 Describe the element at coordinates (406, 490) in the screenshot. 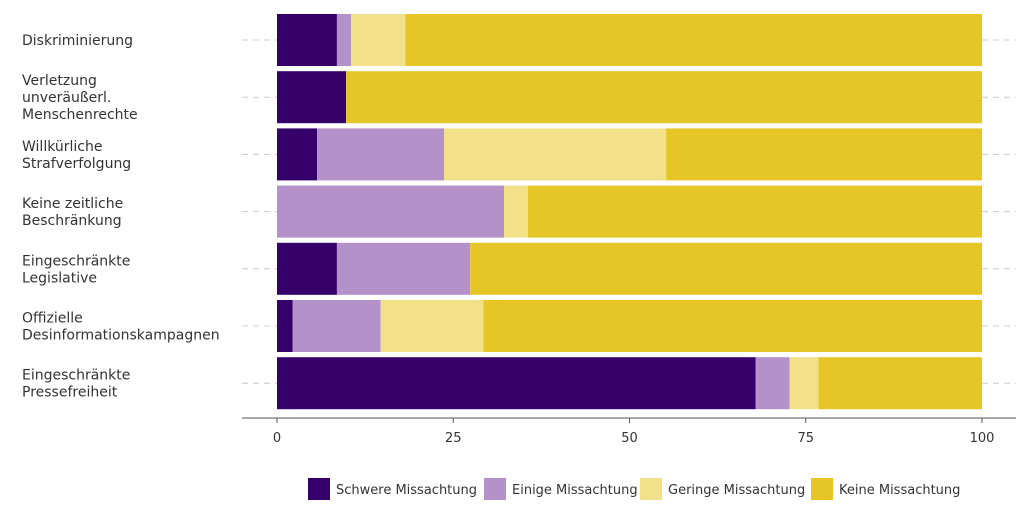

I see `legend-label: Schwere Missachtung` at that location.